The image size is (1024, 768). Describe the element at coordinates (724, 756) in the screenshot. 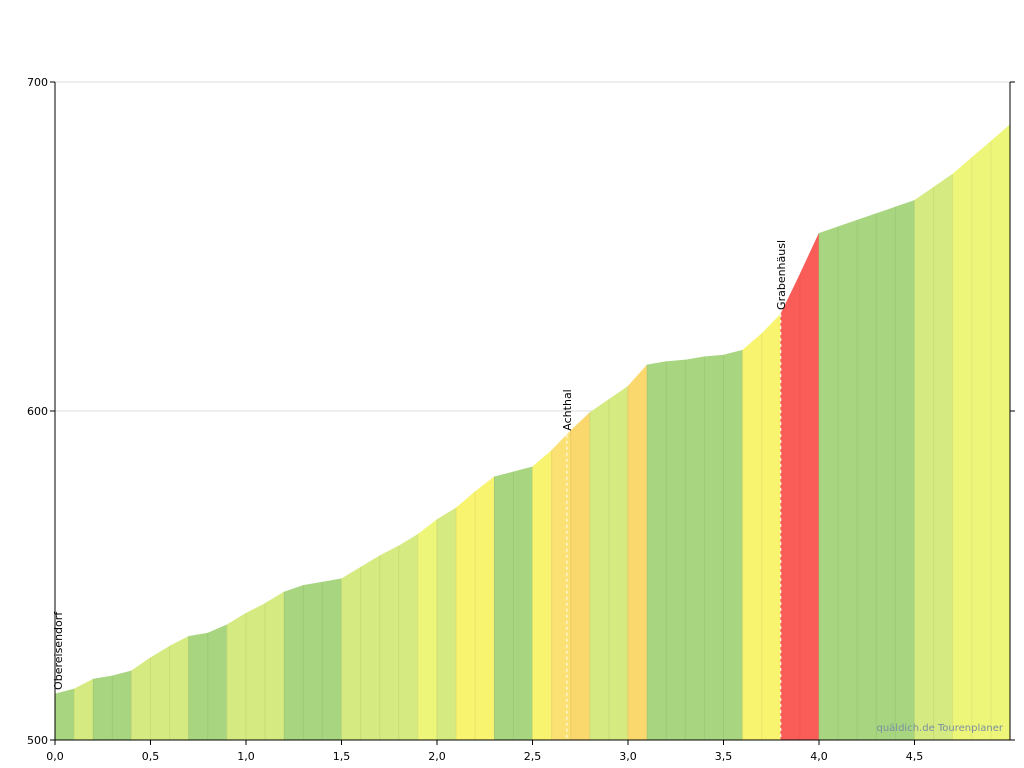

I see `x-tick-label: 3,5` at that location.